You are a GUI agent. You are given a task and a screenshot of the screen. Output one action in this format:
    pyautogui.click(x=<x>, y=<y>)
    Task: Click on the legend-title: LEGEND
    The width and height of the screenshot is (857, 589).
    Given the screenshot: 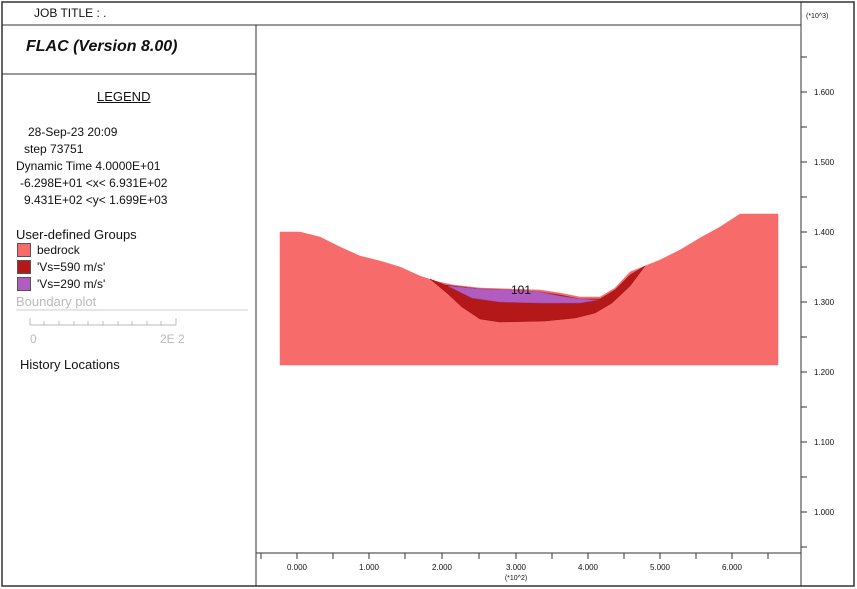 What is the action you would take?
    pyautogui.click(x=124, y=96)
    